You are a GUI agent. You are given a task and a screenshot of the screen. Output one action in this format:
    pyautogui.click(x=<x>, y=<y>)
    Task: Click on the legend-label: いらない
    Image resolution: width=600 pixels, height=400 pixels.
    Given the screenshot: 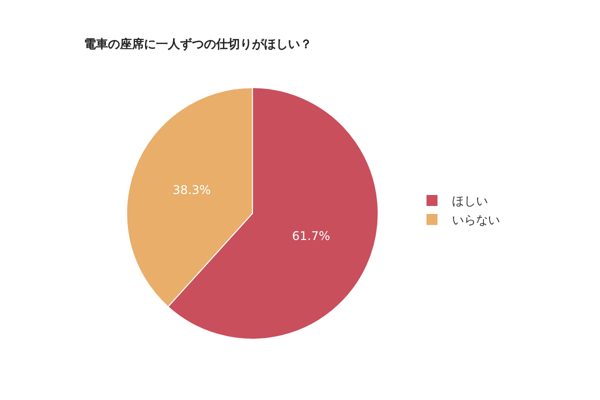 What is the action you would take?
    pyautogui.click(x=476, y=220)
    